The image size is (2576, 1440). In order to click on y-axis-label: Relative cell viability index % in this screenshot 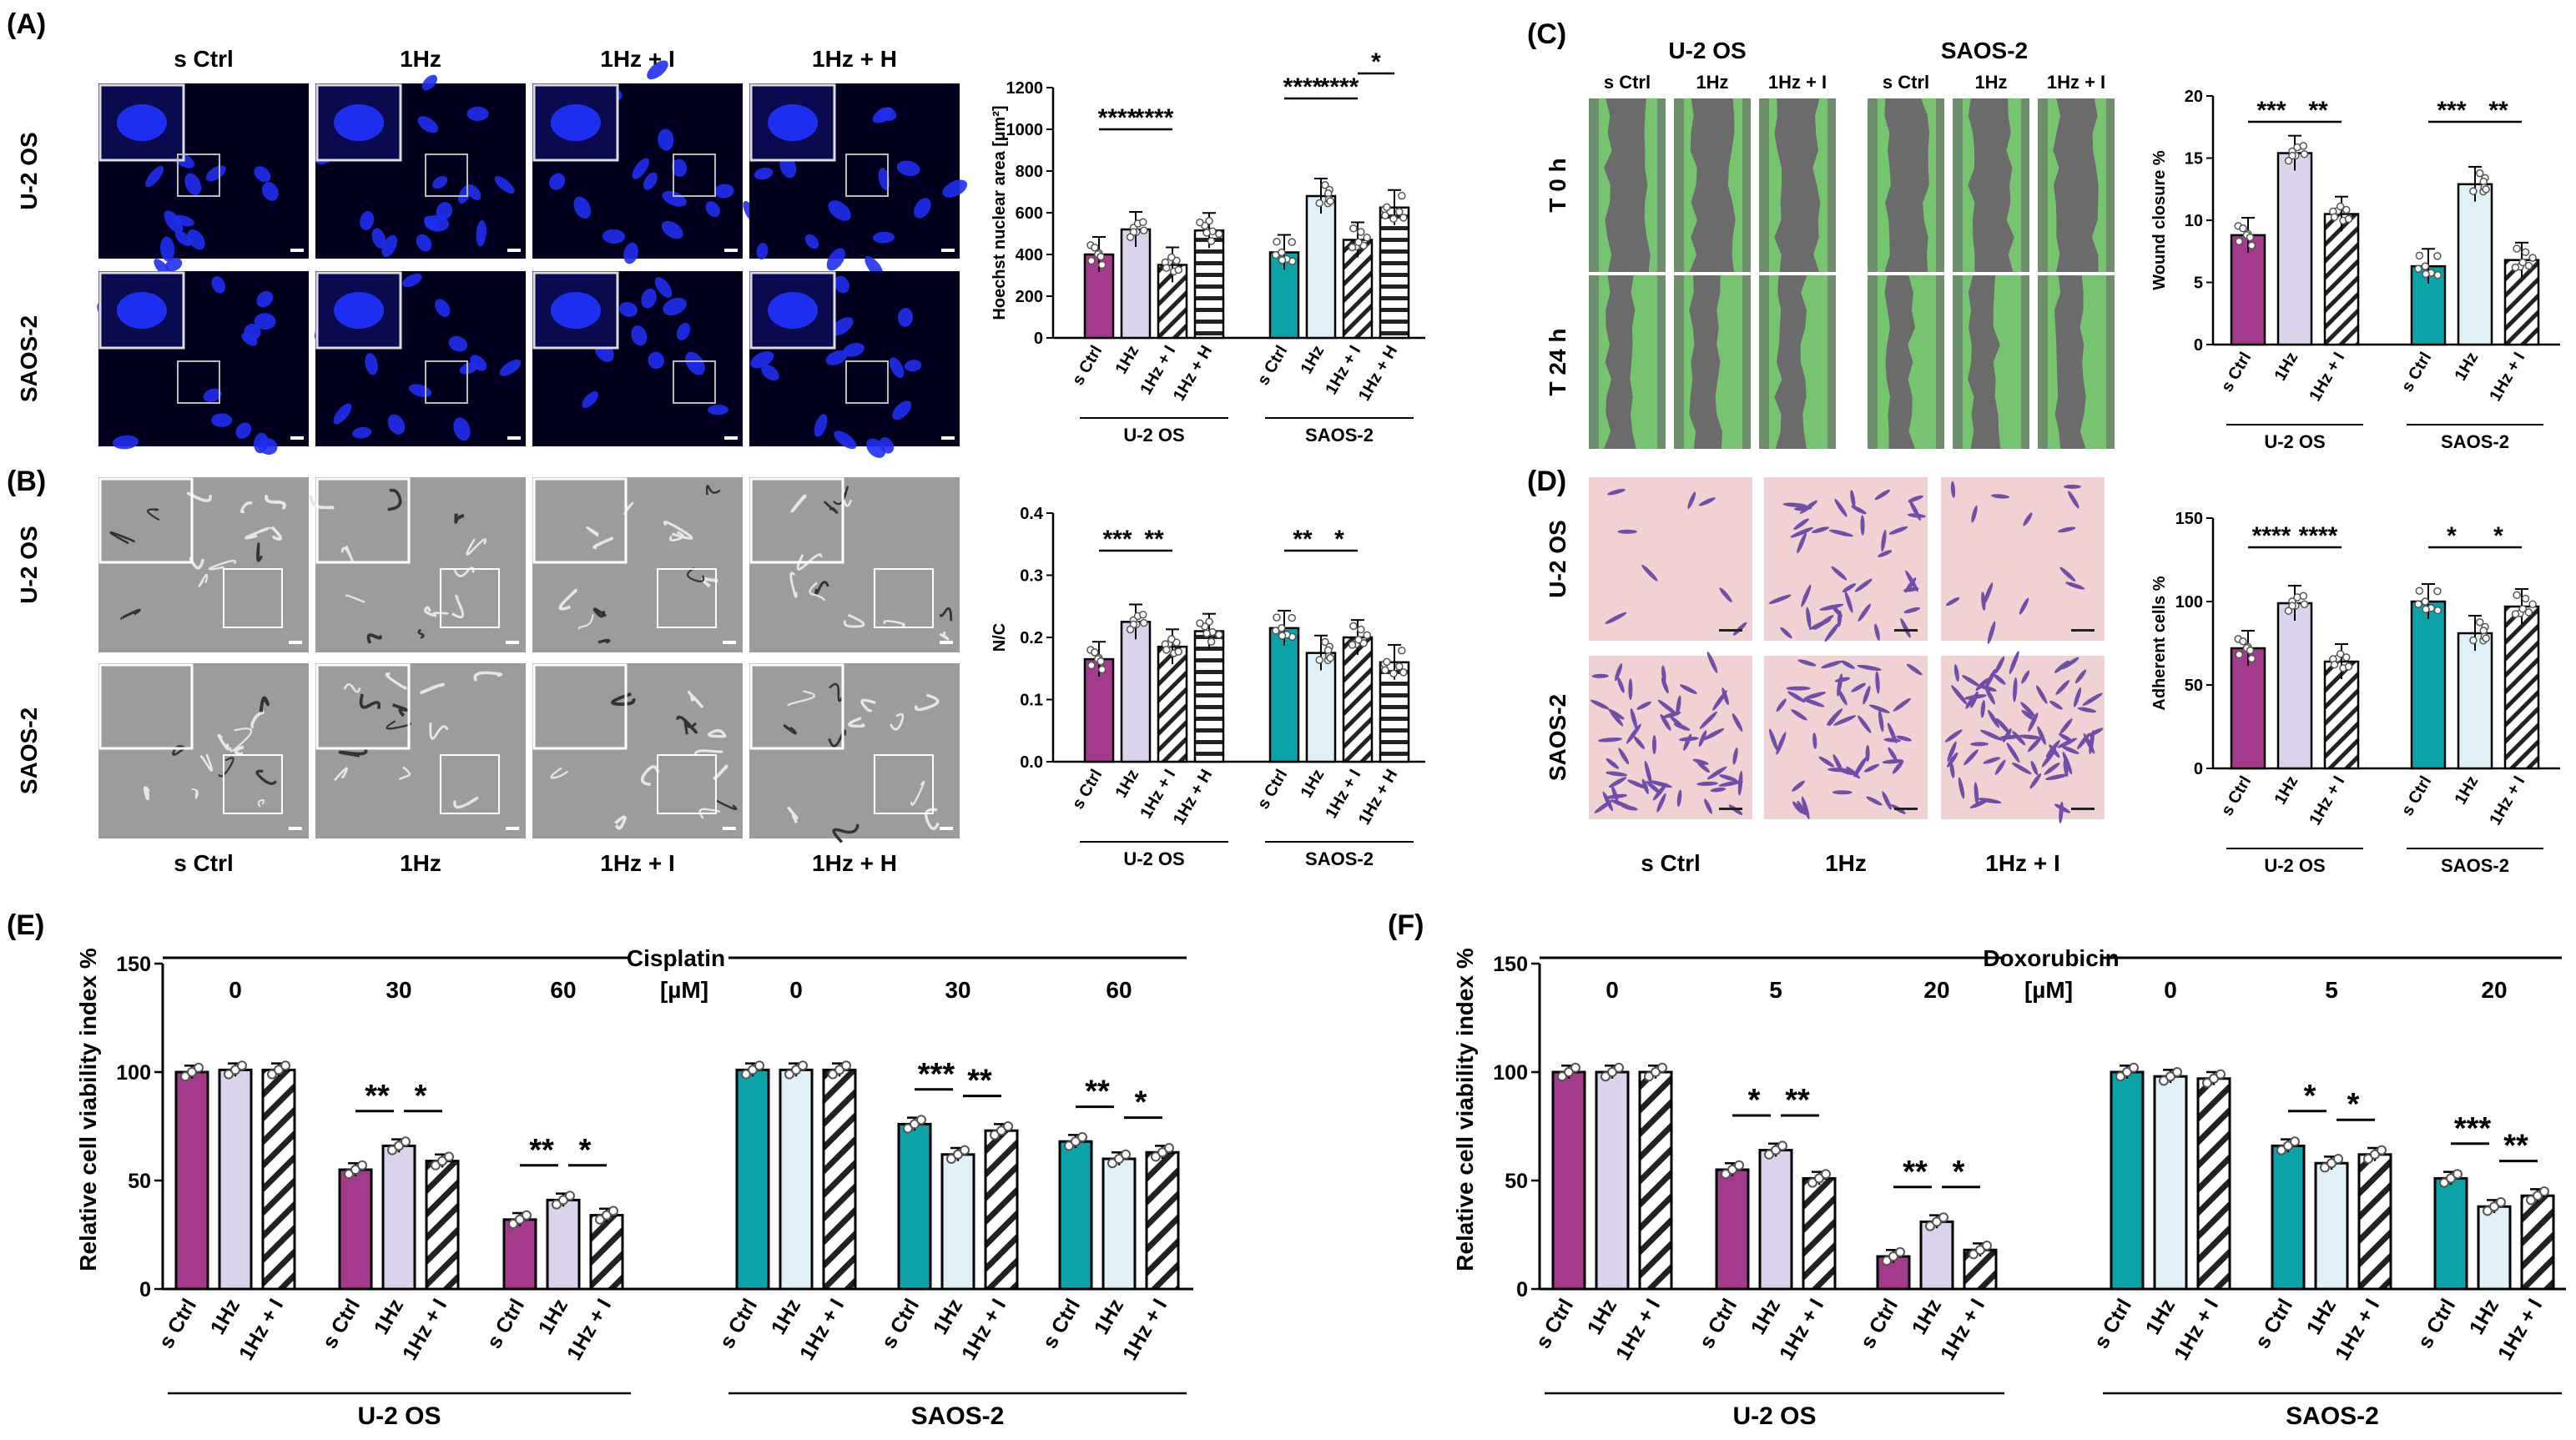, I will do `click(88, 1109)`.